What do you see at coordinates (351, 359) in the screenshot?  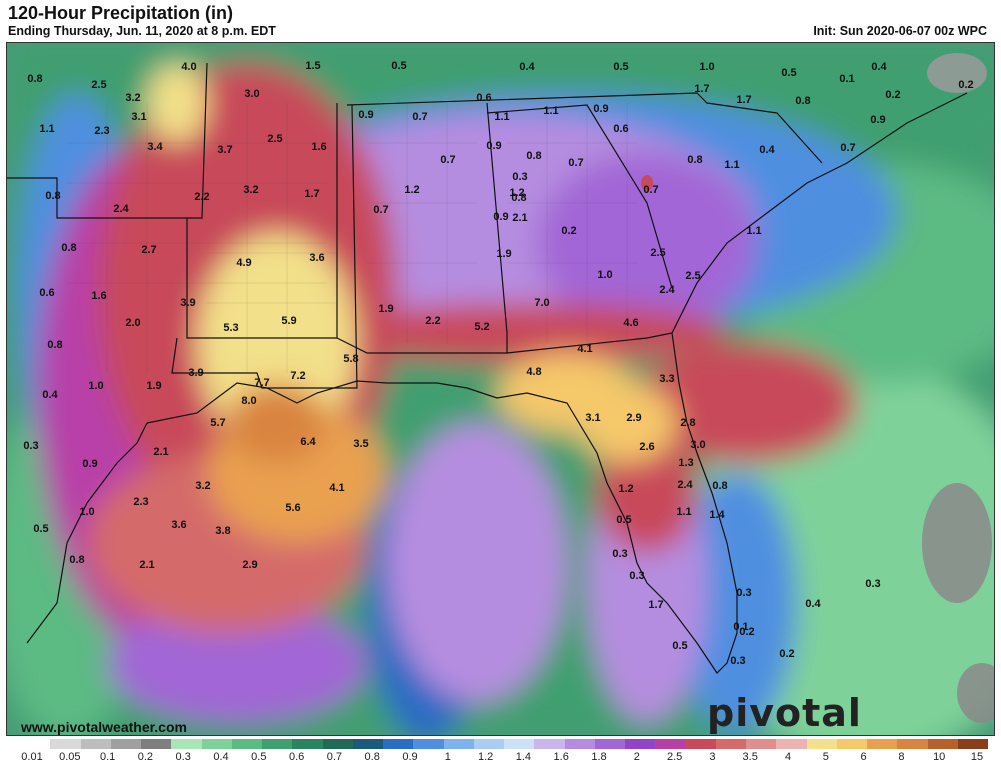 I see `precip-value-label: 5.8` at bounding box center [351, 359].